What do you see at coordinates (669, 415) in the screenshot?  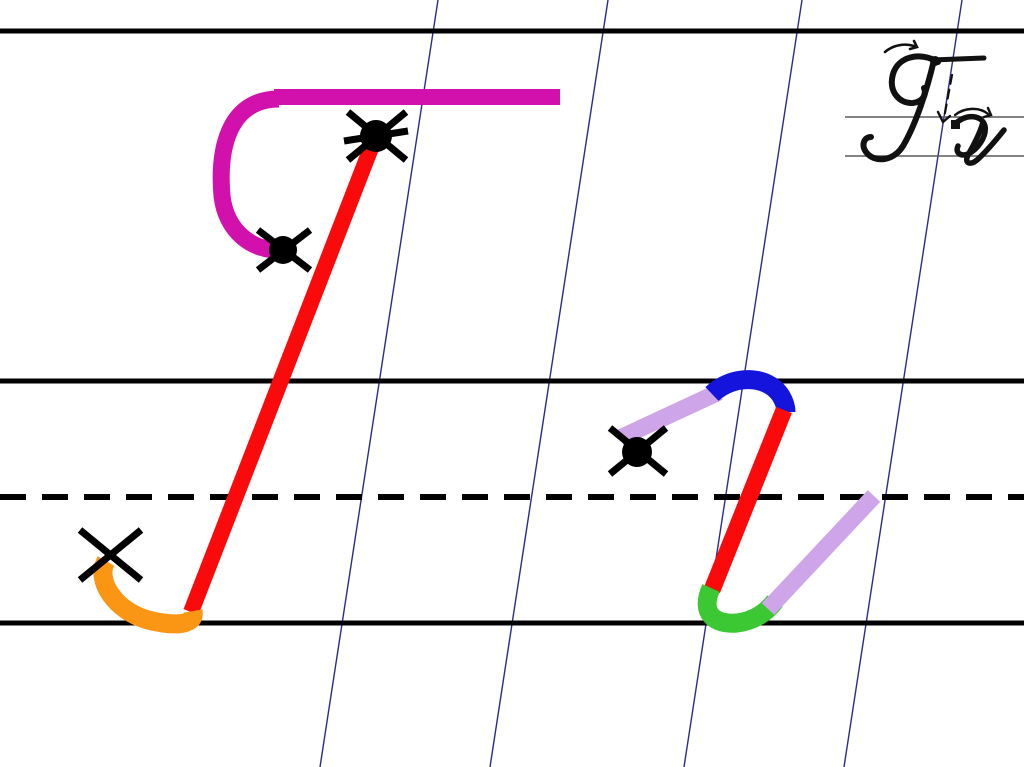 I see `v-entry-upstroke` at bounding box center [669, 415].